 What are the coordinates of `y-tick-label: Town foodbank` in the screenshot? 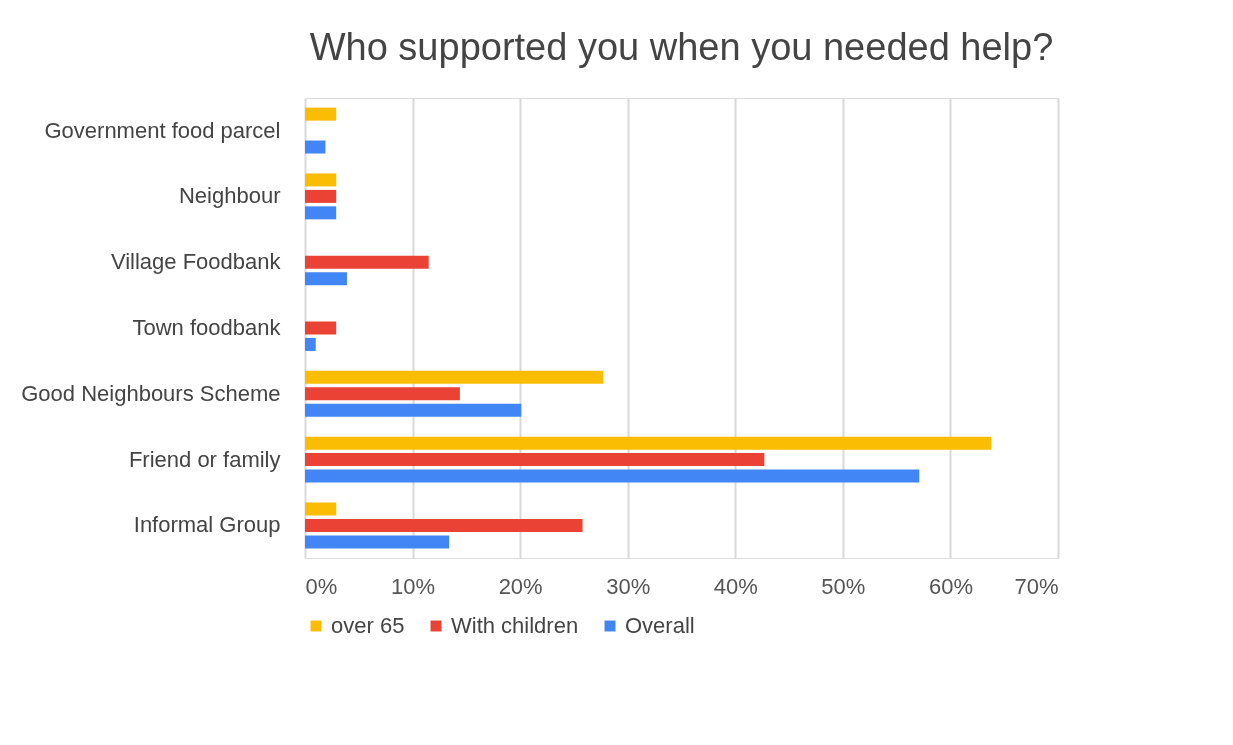 It's located at (207, 327).